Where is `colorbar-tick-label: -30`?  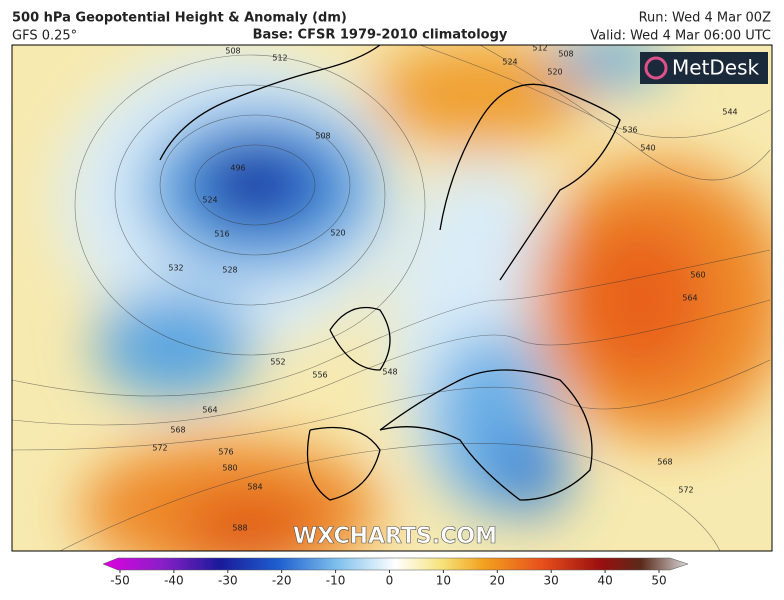 colorbar-tick-label: -30 is located at coordinates (228, 581).